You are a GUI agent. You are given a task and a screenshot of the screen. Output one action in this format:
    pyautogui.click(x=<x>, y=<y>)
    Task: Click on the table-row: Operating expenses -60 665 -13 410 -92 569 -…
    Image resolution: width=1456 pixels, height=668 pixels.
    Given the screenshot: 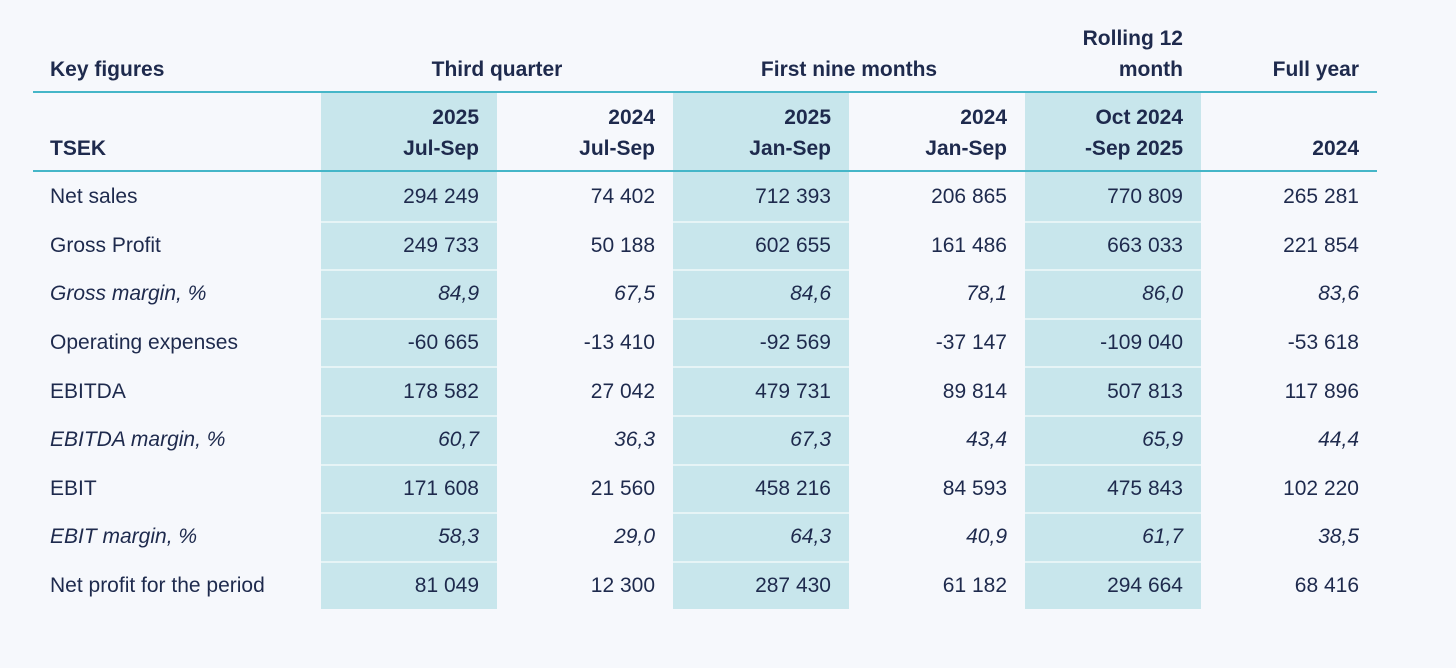 What is the action you would take?
    pyautogui.click(x=705, y=342)
    